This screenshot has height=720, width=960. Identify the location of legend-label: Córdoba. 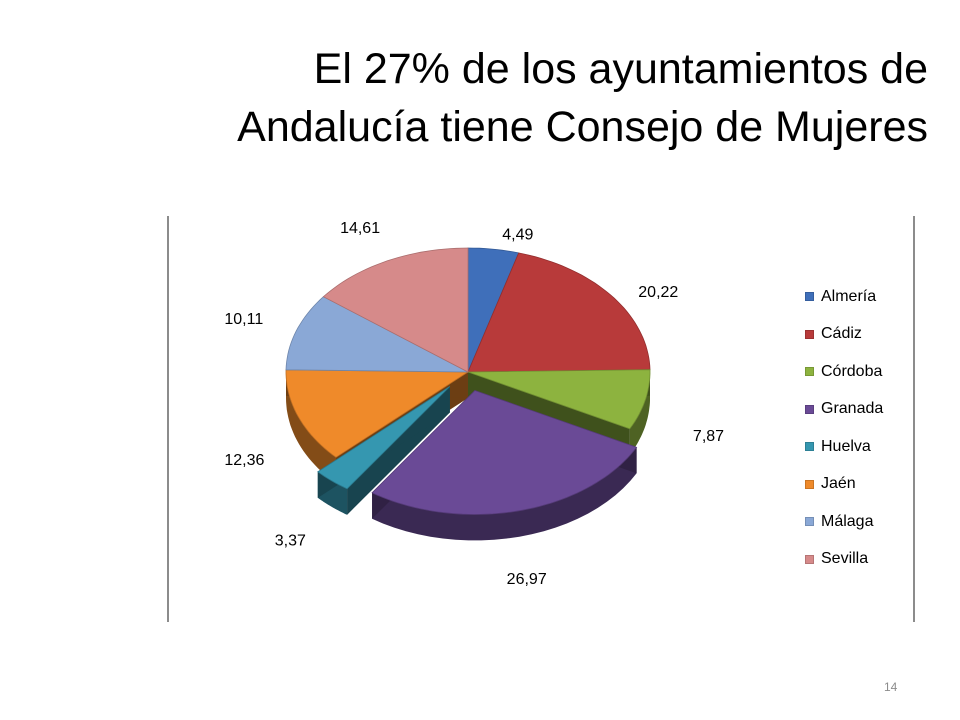
(852, 371).